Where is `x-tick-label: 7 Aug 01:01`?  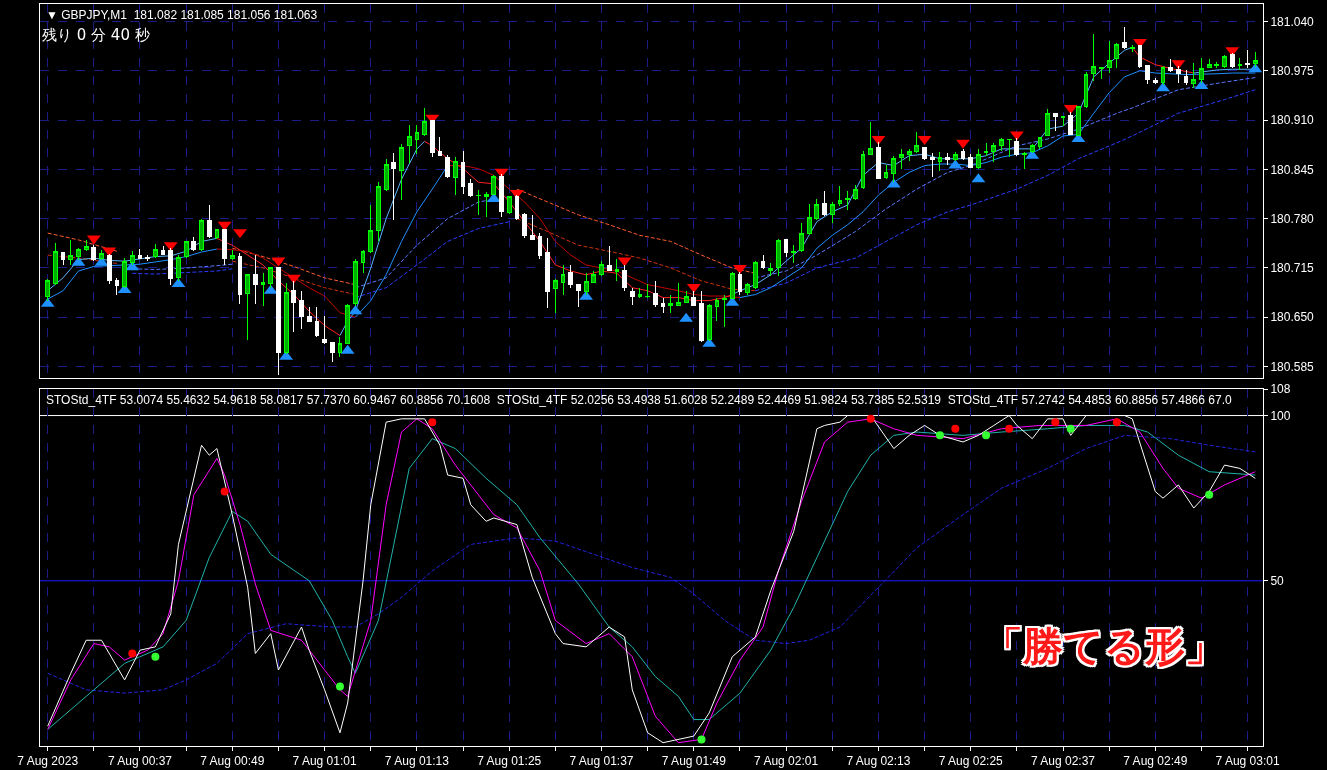 x-tick-label: 7 Aug 01:01 is located at coordinates (324, 761).